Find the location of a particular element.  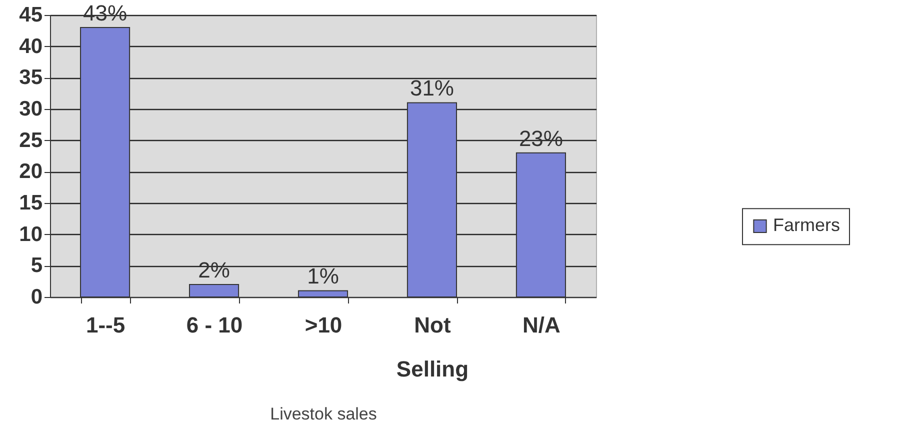

x-tick-label: 6 - 10 is located at coordinates (214, 325).